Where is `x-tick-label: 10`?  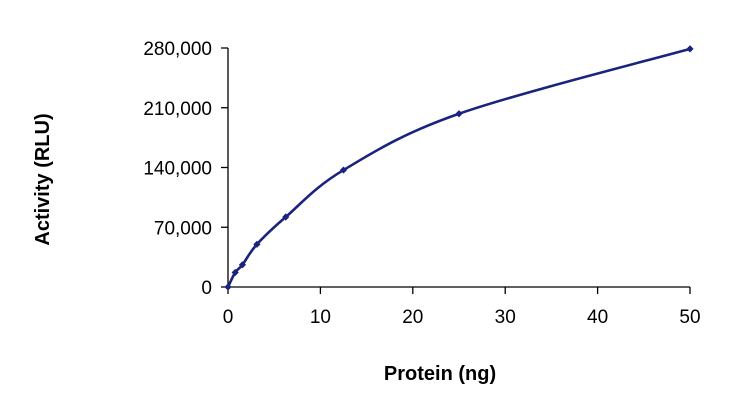
x-tick-label: 10 is located at coordinates (320, 317).